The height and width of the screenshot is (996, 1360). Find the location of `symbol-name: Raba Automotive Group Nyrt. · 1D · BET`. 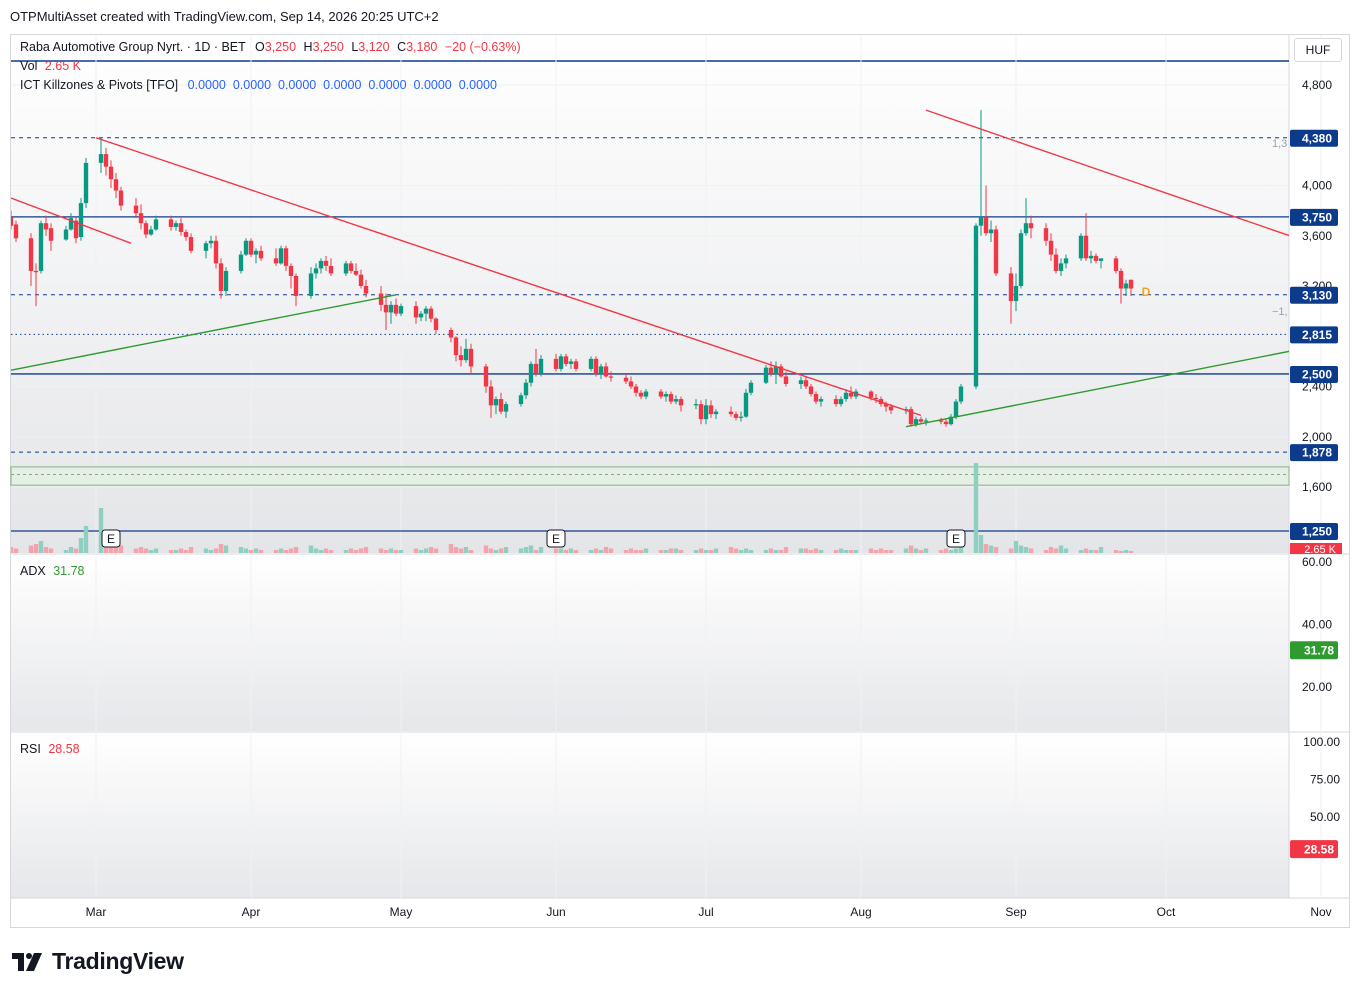

symbol-name: Raba Automotive Group Nyrt. · 1D · BET is located at coordinates (133, 47).